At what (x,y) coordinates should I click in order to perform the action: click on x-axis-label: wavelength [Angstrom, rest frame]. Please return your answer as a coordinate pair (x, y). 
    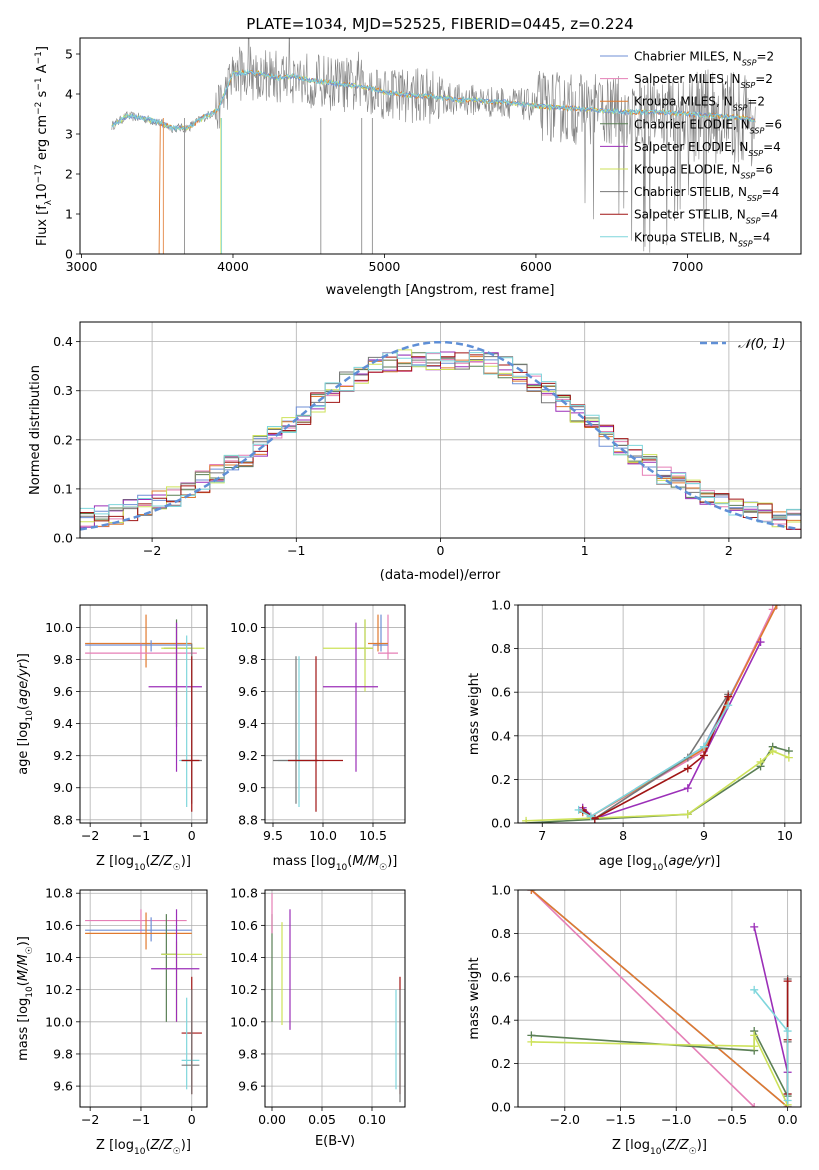
    Looking at the image, I should click on (440, 290).